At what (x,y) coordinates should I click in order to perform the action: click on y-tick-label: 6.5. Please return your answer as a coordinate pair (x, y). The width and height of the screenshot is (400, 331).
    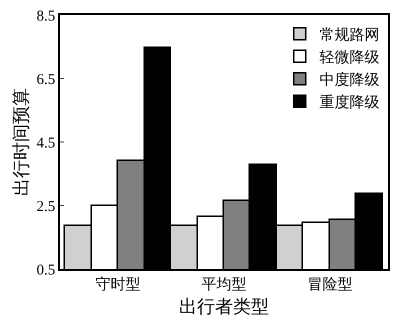
    Looking at the image, I should click on (46, 80).